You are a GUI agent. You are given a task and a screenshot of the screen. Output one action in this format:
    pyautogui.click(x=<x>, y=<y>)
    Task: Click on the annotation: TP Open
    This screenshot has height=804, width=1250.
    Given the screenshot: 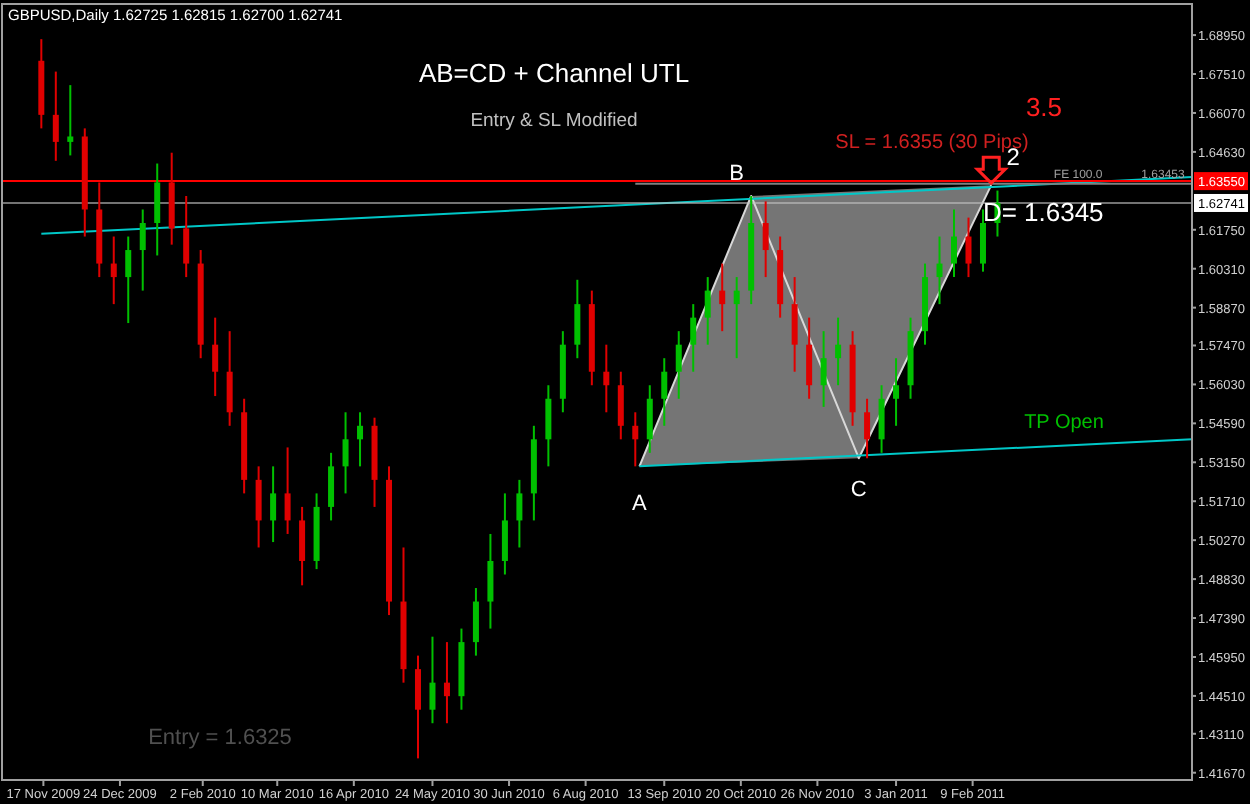 What is the action you would take?
    pyautogui.click(x=1064, y=423)
    